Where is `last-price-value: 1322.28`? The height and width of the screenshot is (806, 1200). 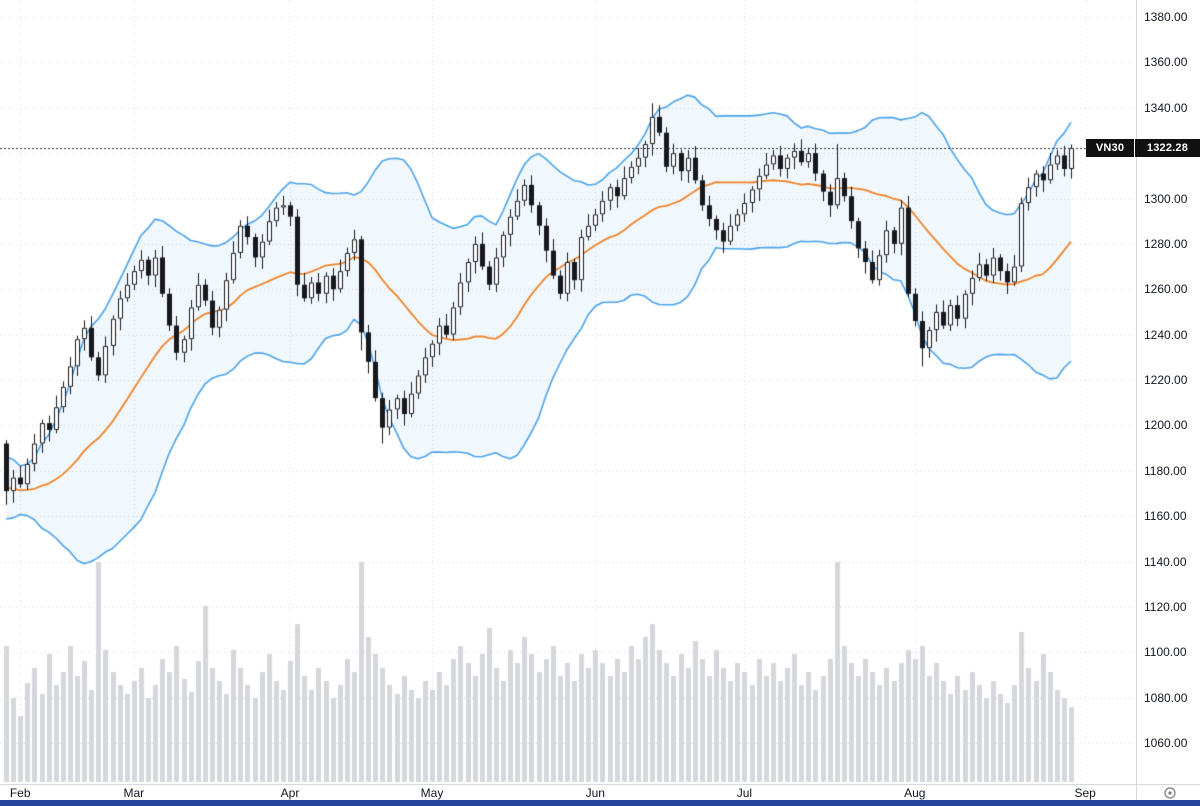 last-price-value: 1322.28 is located at coordinates (1167, 147).